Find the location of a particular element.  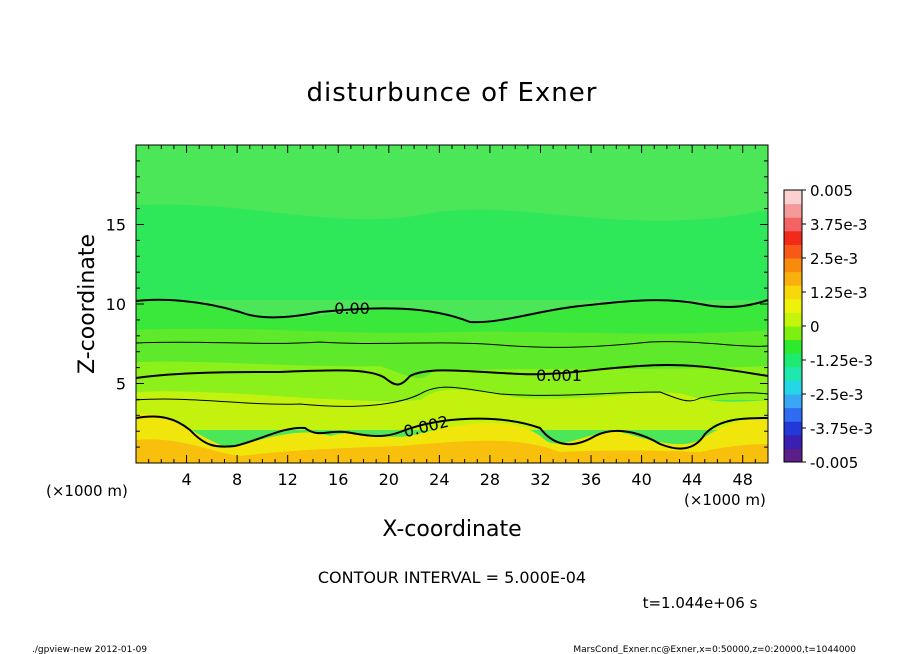

x-tick-label: 48 is located at coordinates (743, 479).